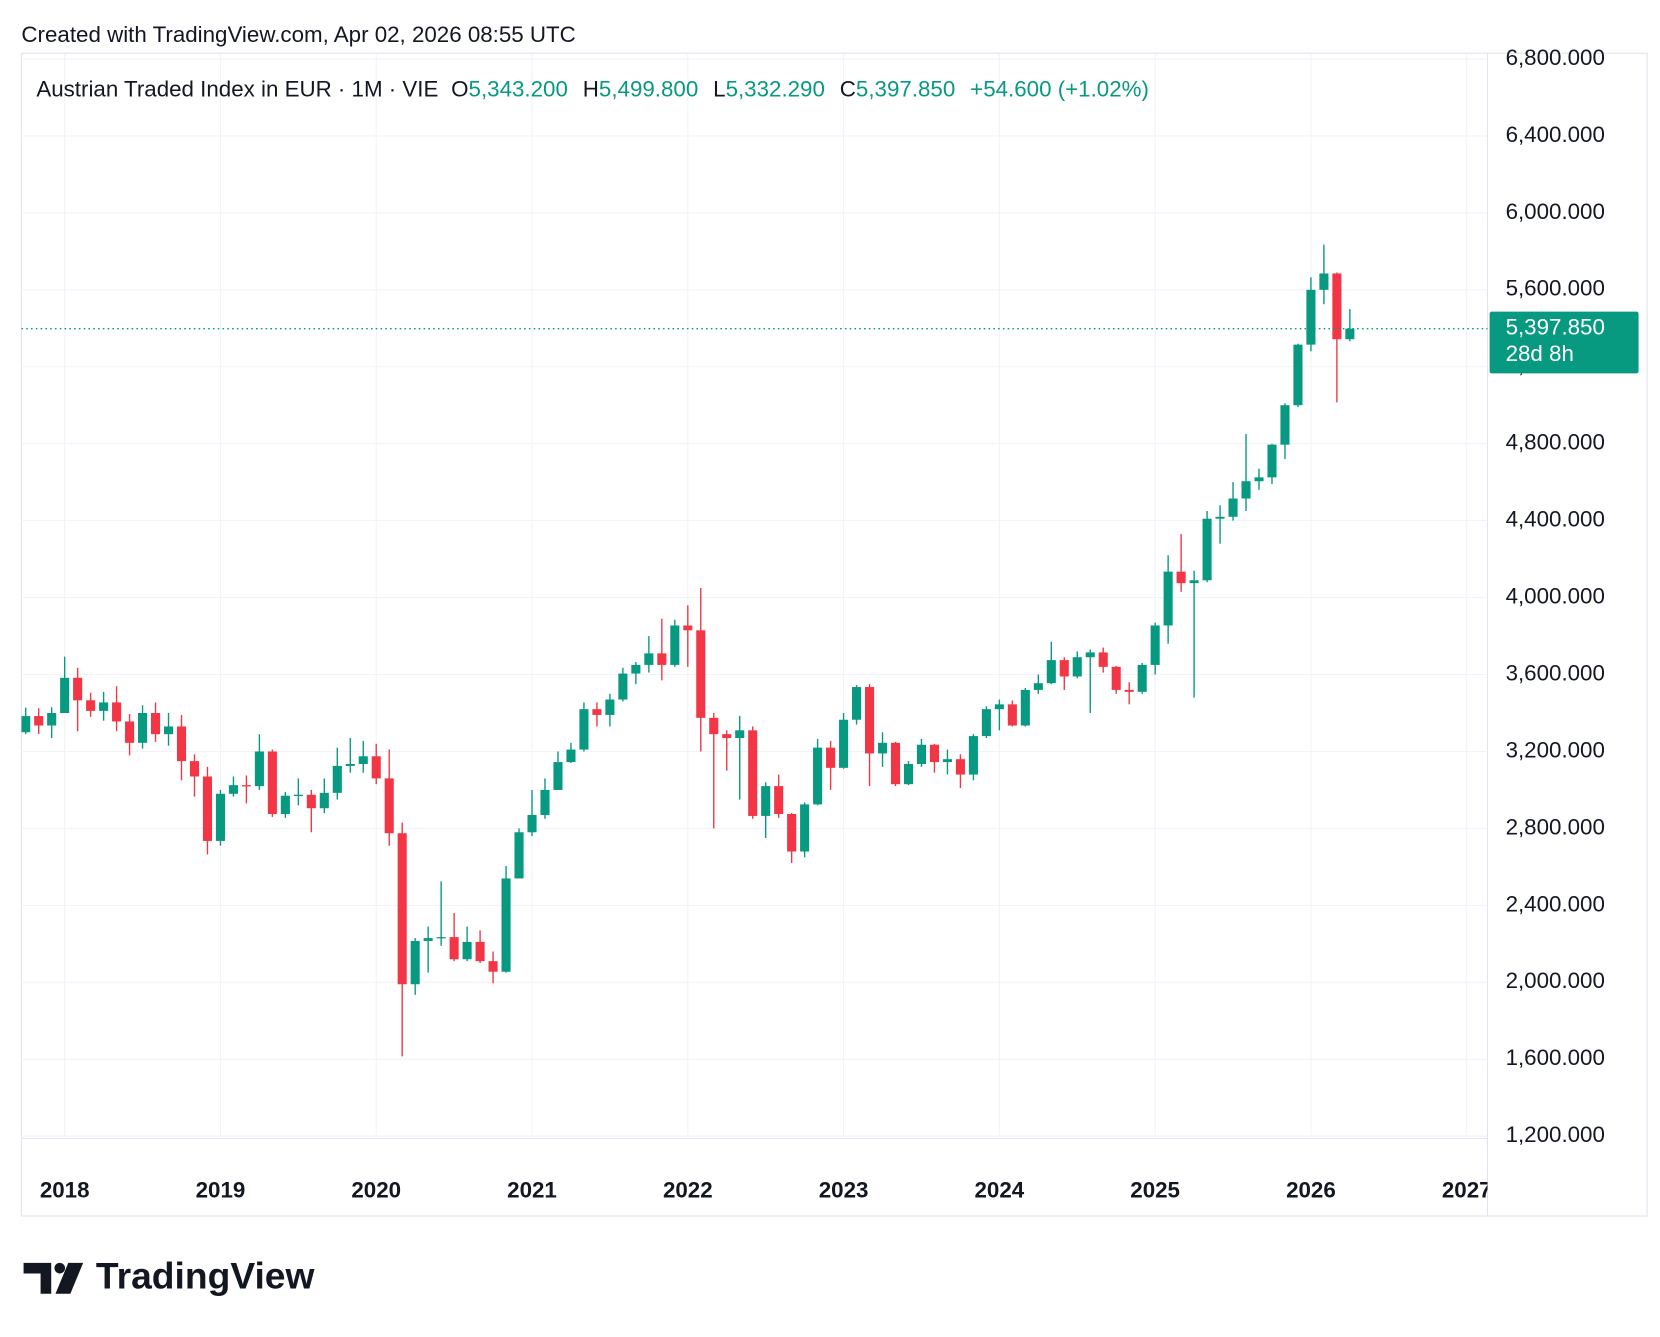 The image size is (1660, 1337). What do you see at coordinates (169, 1276) in the screenshot?
I see `logo: TradingView` at bounding box center [169, 1276].